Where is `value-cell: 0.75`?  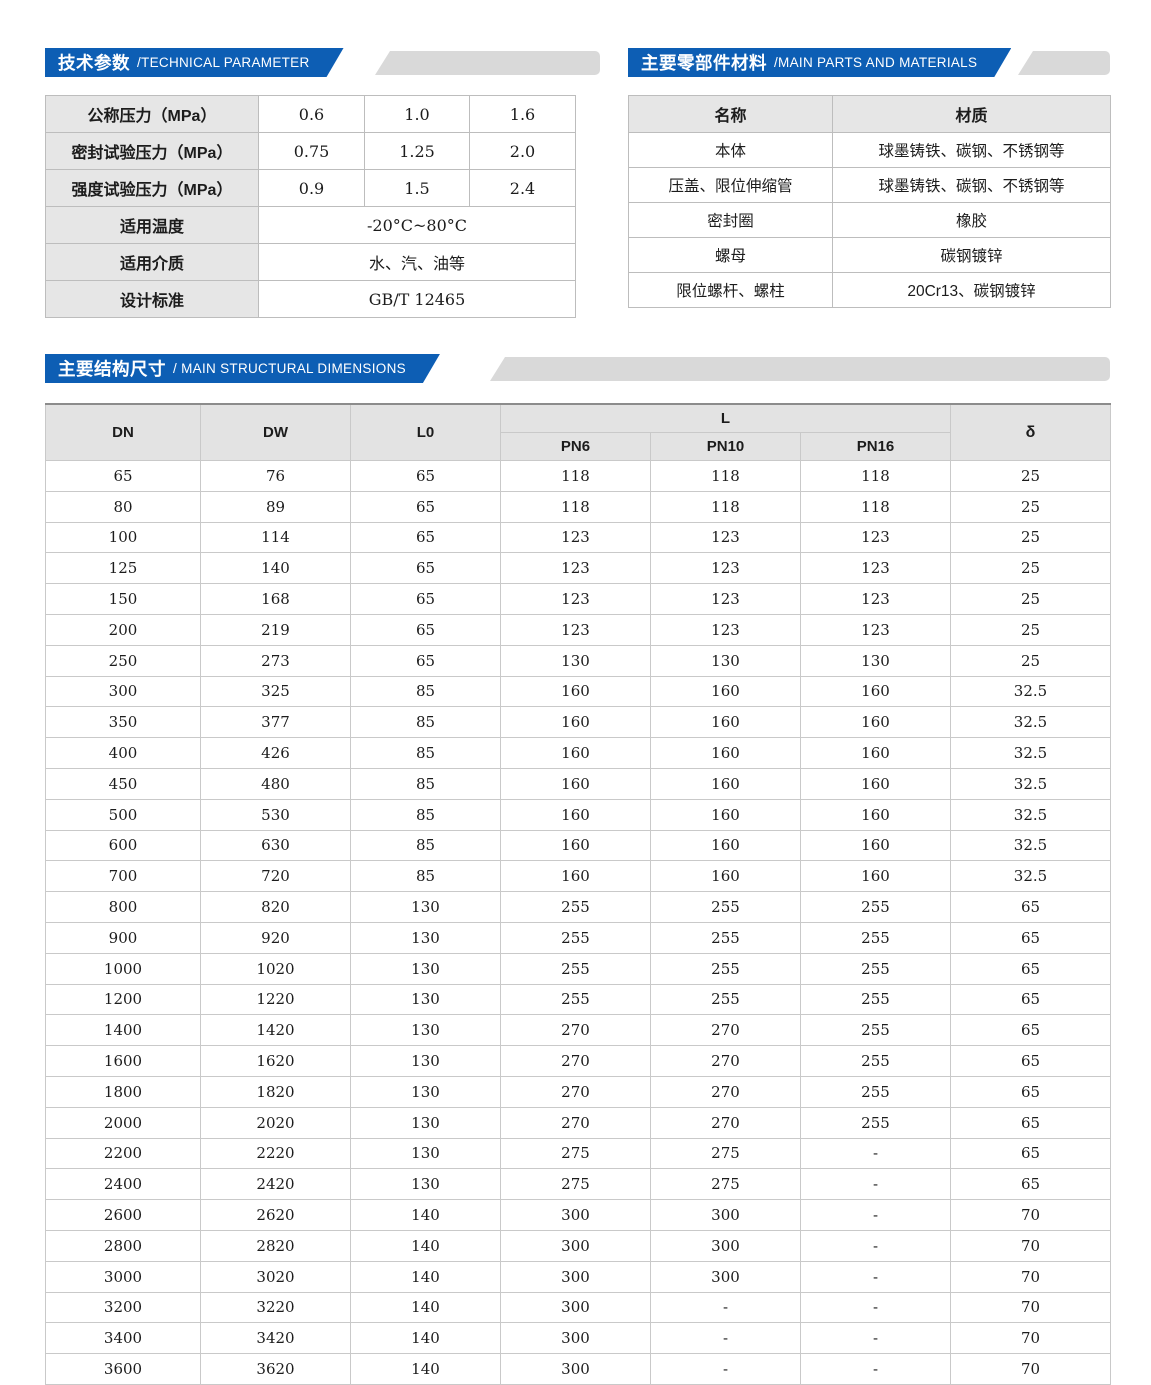 value-cell: 0.75 is located at coordinates (311, 151).